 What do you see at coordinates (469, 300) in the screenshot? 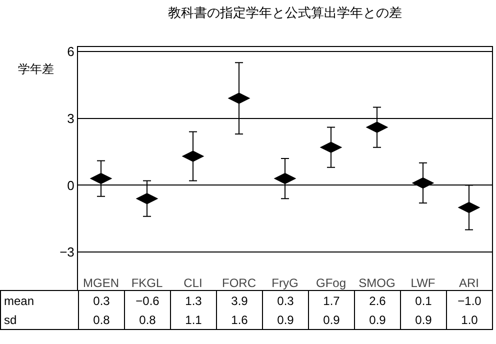
I see `data-label: −1.0` at bounding box center [469, 300].